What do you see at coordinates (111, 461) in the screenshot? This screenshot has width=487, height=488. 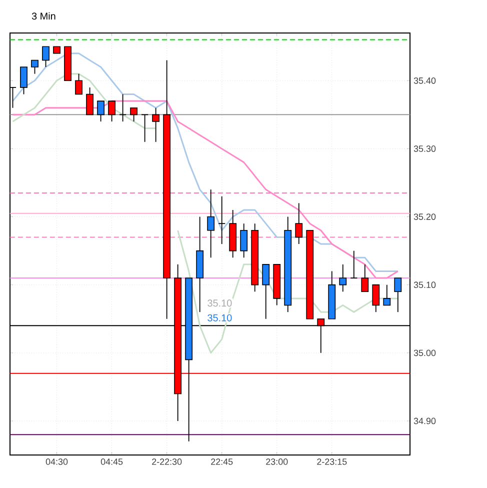 I see `x-tick-label: 04:45` at bounding box center [111, 461].